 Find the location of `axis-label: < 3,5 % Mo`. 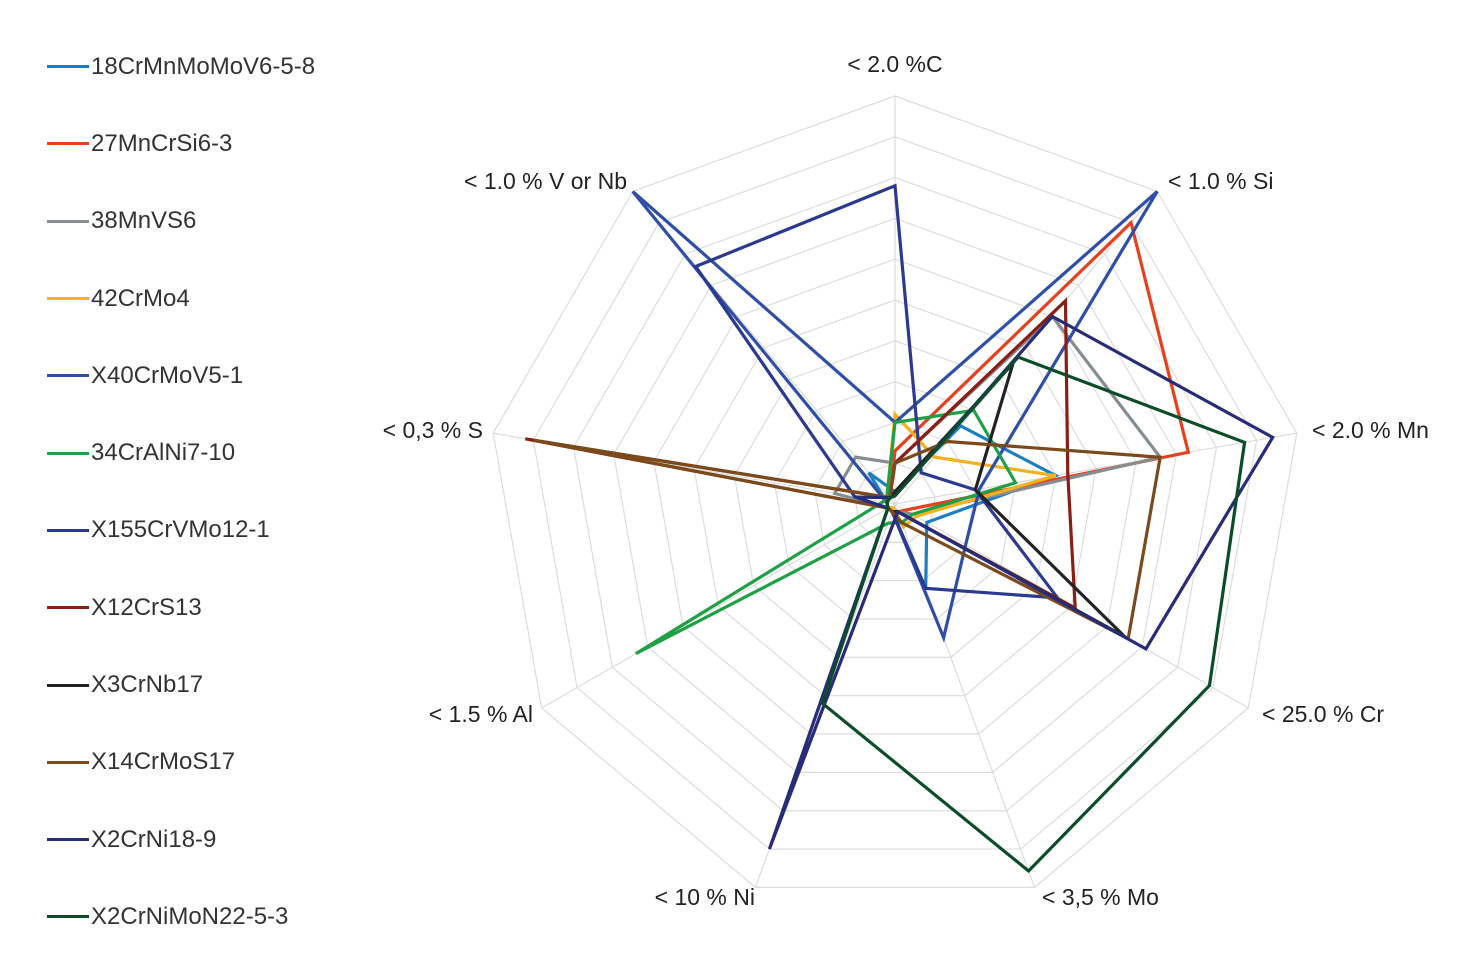

axis-label: < 3,5 % Mo is located at coordinates (1100, 897).